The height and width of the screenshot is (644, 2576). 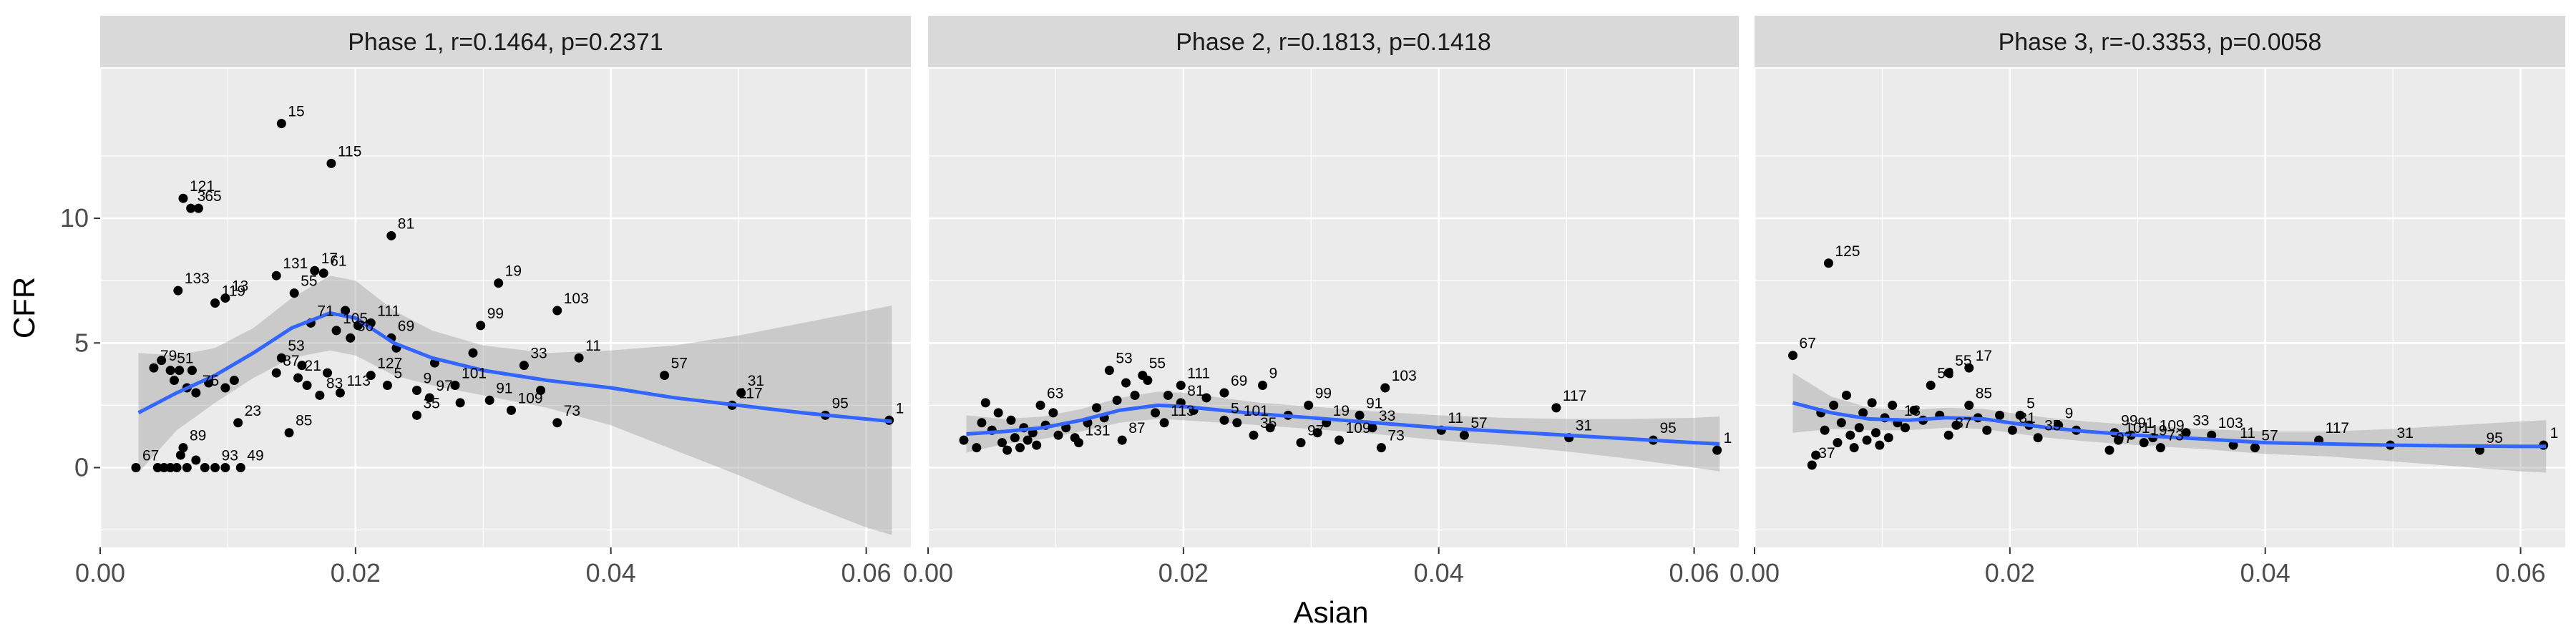 What do you see at coordinates (2137, 428) in the screenshot?
I see `point-label: 101` at bounding box center [2137, 428].